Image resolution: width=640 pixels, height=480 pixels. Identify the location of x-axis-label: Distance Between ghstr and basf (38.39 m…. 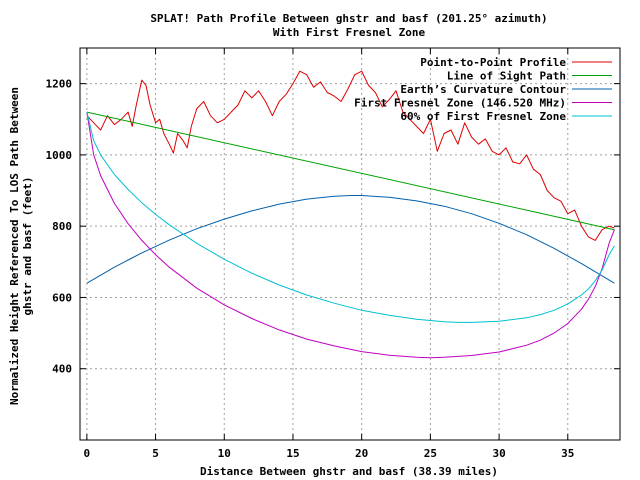
(349, 471).